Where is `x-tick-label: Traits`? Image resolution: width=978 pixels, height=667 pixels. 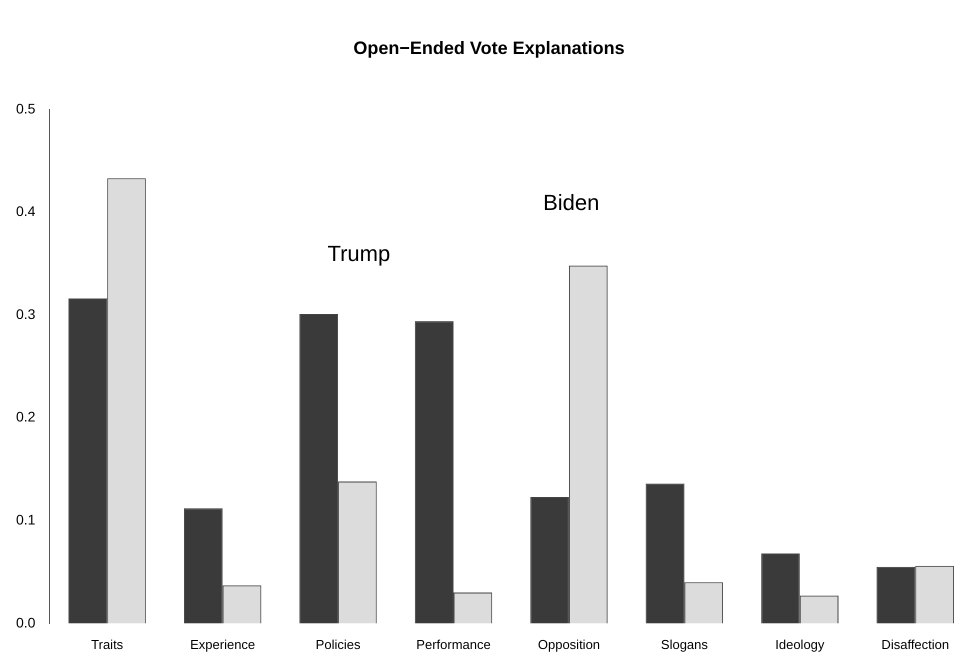
x-tick-label: Traits is located at coordinates (107, 644).